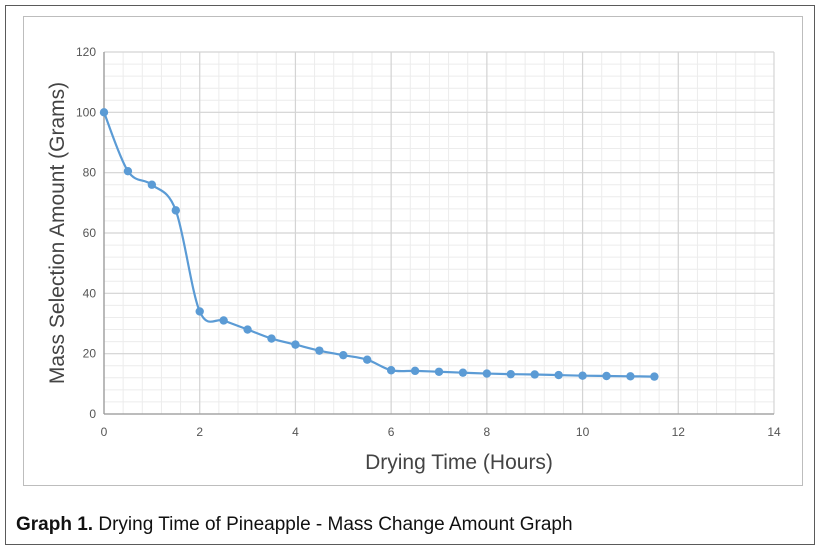 The height and width of the screenshot is (548, 818). I want to click on y-tick-labels: 0 20 40 60 80 100 120, so click(86, 233).